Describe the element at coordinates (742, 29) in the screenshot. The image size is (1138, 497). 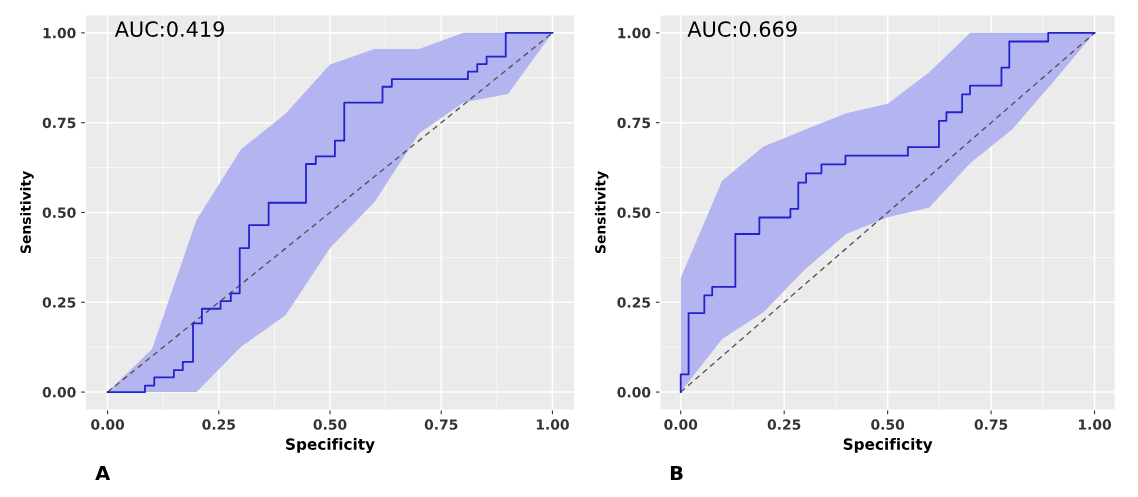
I see `annotation: AUC:0.669` at that location.